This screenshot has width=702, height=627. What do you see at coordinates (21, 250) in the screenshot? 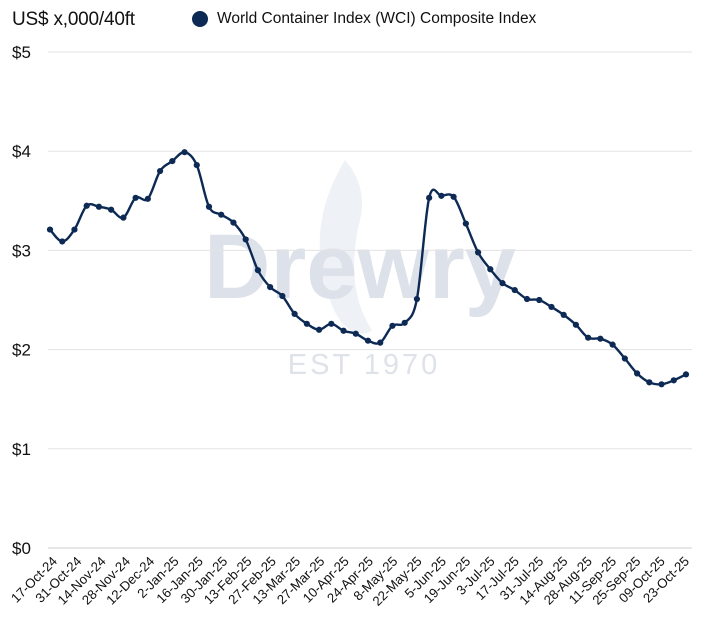
I see `y-tick-label: $3` at bounding box center [21, 250].